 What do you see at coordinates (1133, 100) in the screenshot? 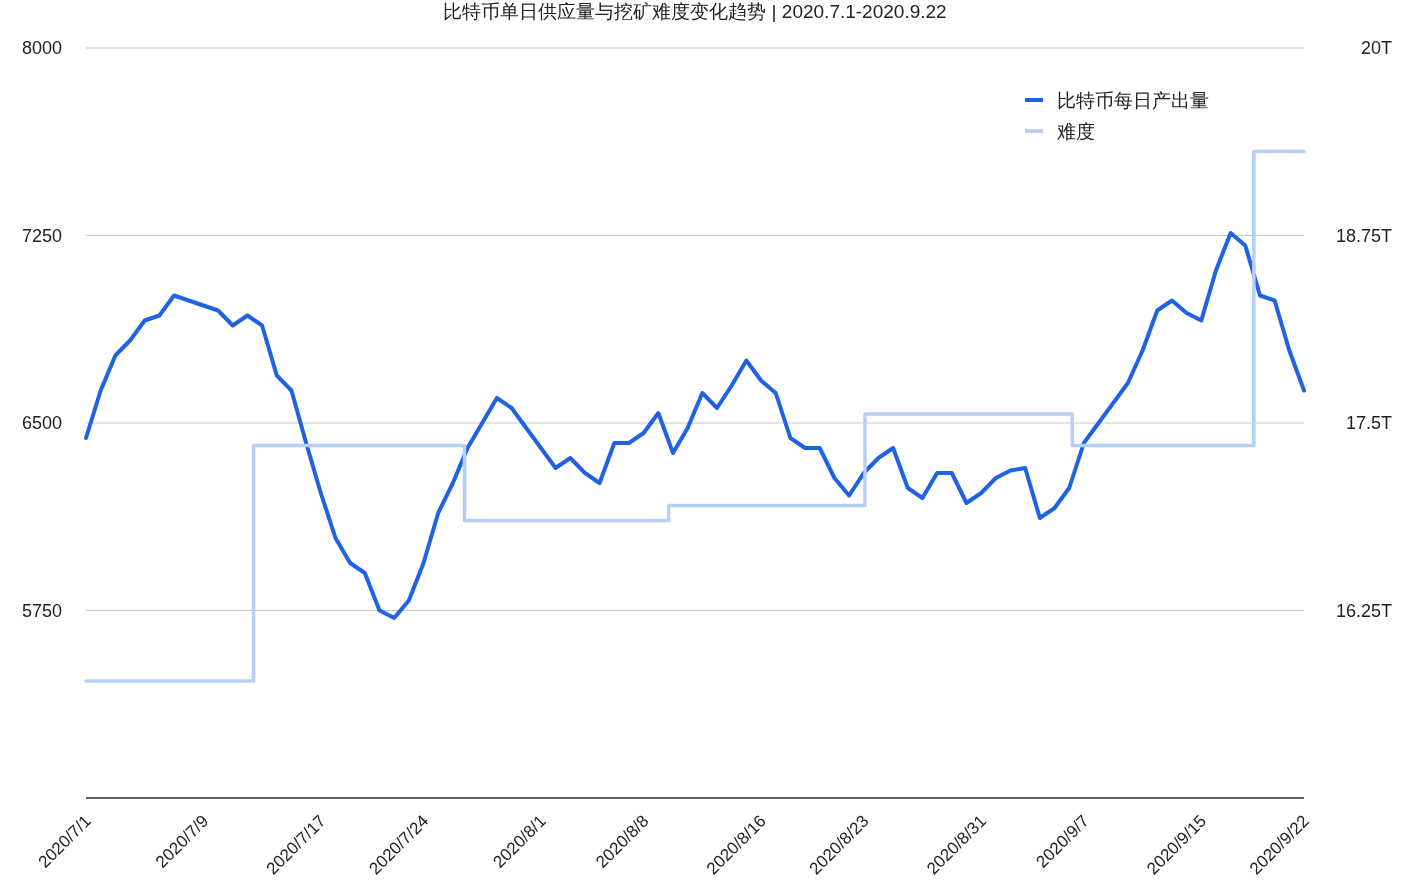
I see `legend-label: 比特币每日产出量` at bounding box center [1133, 100].